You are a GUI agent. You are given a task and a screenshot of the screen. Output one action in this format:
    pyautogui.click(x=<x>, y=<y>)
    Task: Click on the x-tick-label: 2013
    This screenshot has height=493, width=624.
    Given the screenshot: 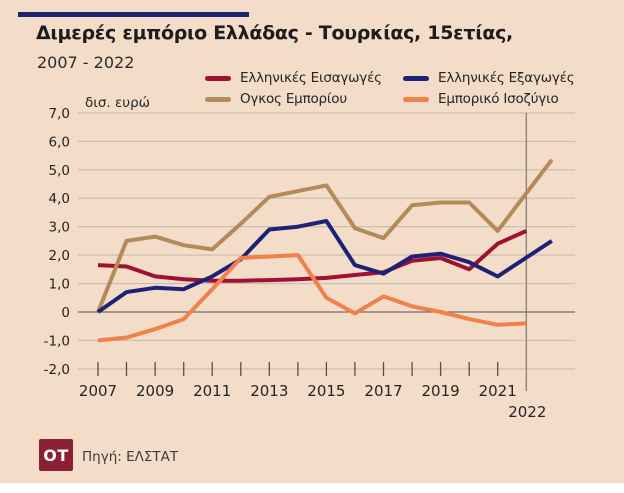 What is the action you would take?
    pyautogui.click(x=269, y=391)
    